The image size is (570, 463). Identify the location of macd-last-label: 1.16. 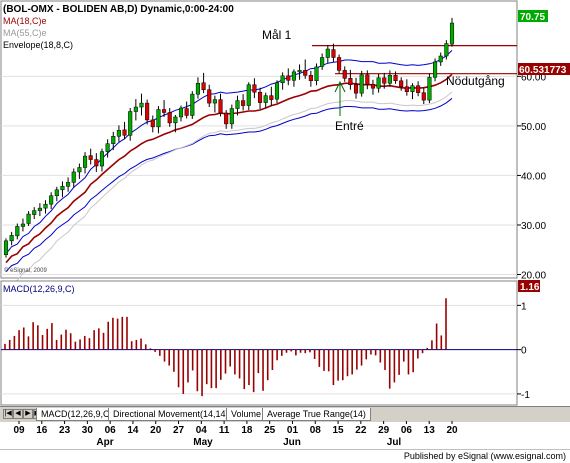
(530, 287).